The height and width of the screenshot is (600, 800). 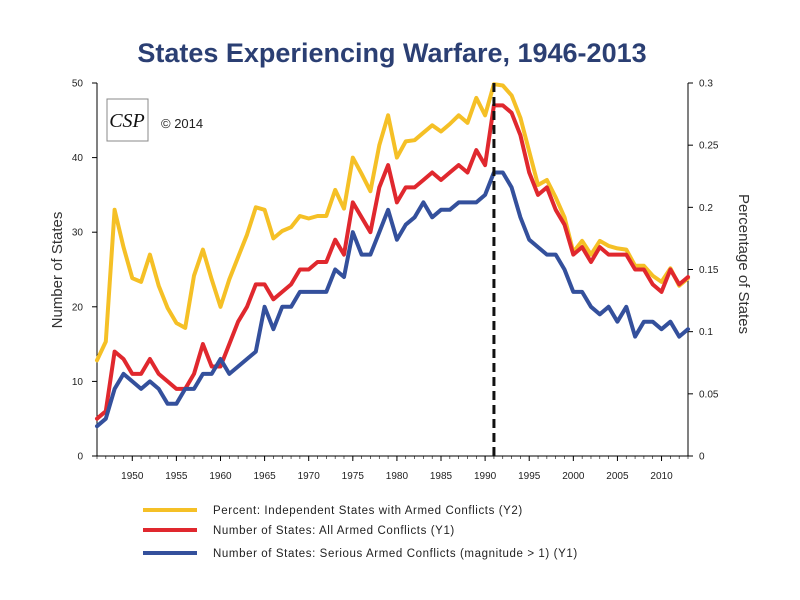 I want to click on y2-tick-label: 0.3, so click(x=706, y=84).